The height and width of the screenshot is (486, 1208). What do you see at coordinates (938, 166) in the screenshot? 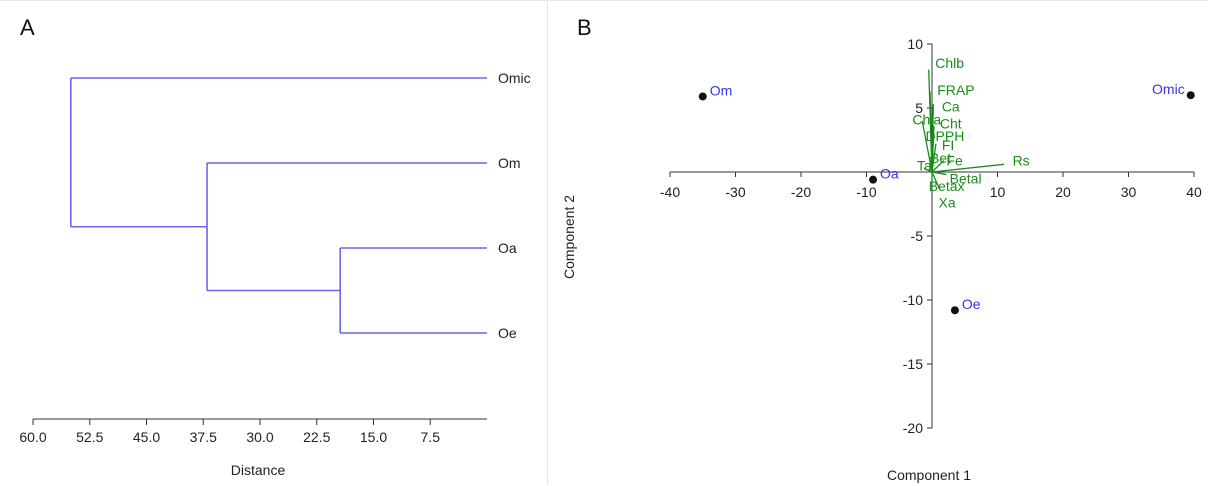
I see `vector-fe` at bounding box center [938, 166].